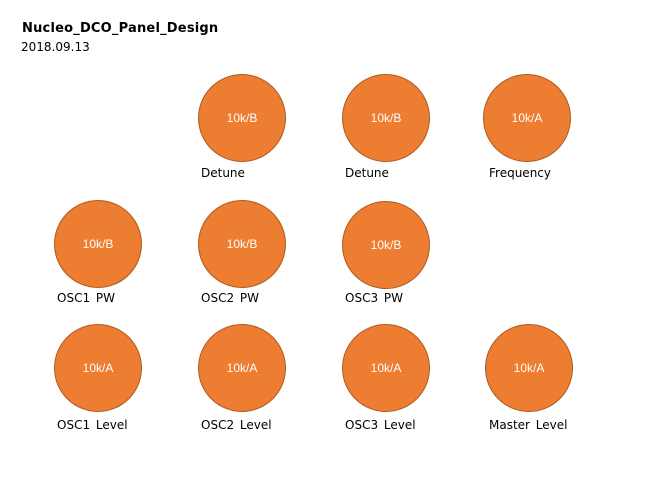 The height and width of the screenshot is (487, 649). I want to click on knob-detune-1: 10k/B, so click(242, 118).